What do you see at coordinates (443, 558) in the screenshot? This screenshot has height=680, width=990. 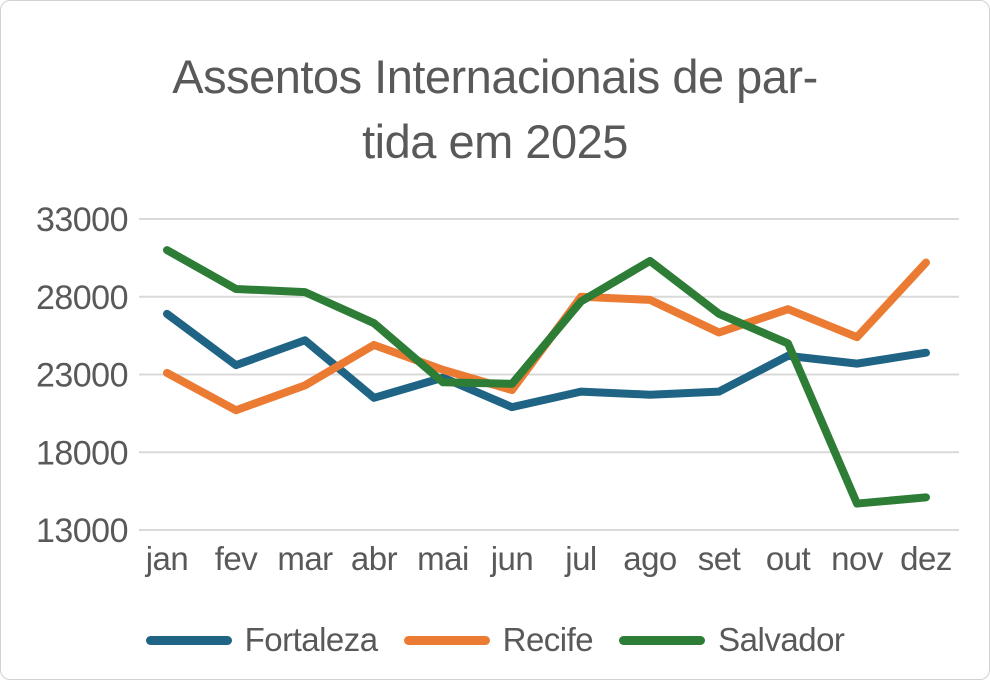 I see `x-tick-label: mai` at bounding box center [443, 558].